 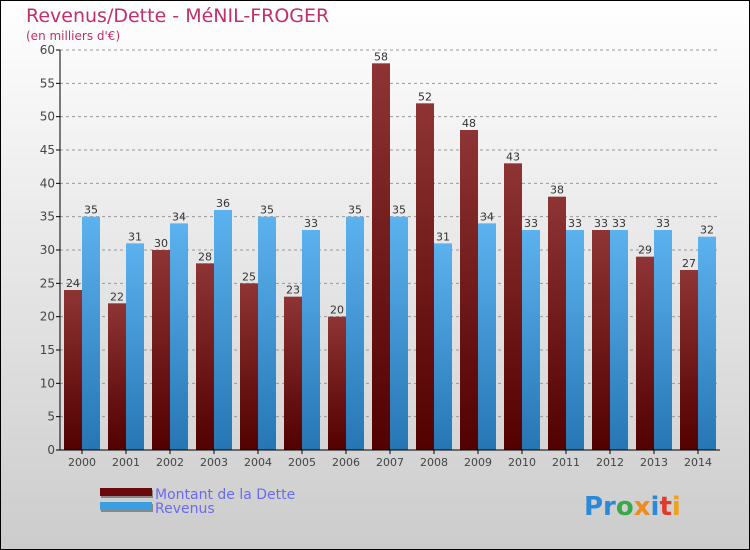 I want to click on proxiti-logo: Proxiti, so click(x=632, y=507).